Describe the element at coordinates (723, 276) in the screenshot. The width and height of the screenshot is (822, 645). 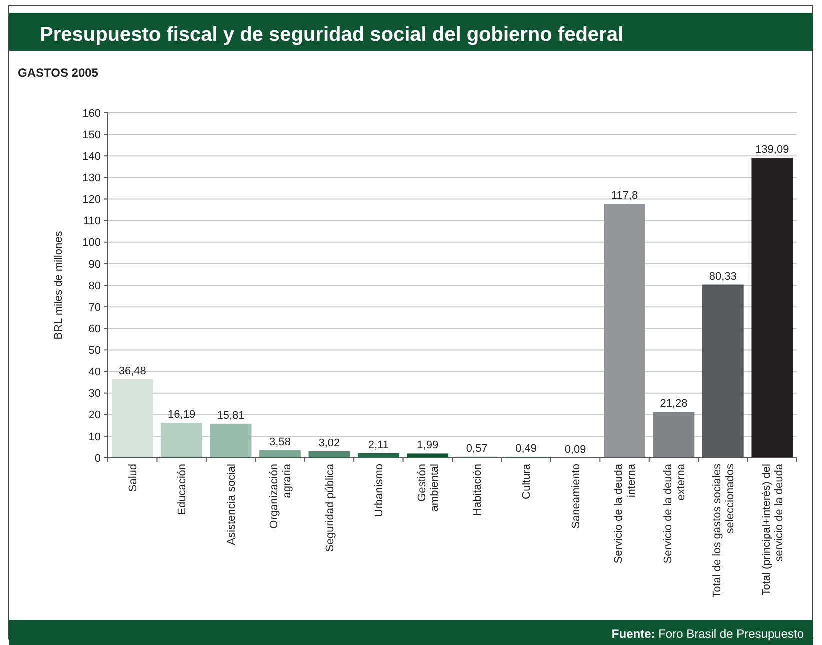
I see `data-label: 80,33` at that location.